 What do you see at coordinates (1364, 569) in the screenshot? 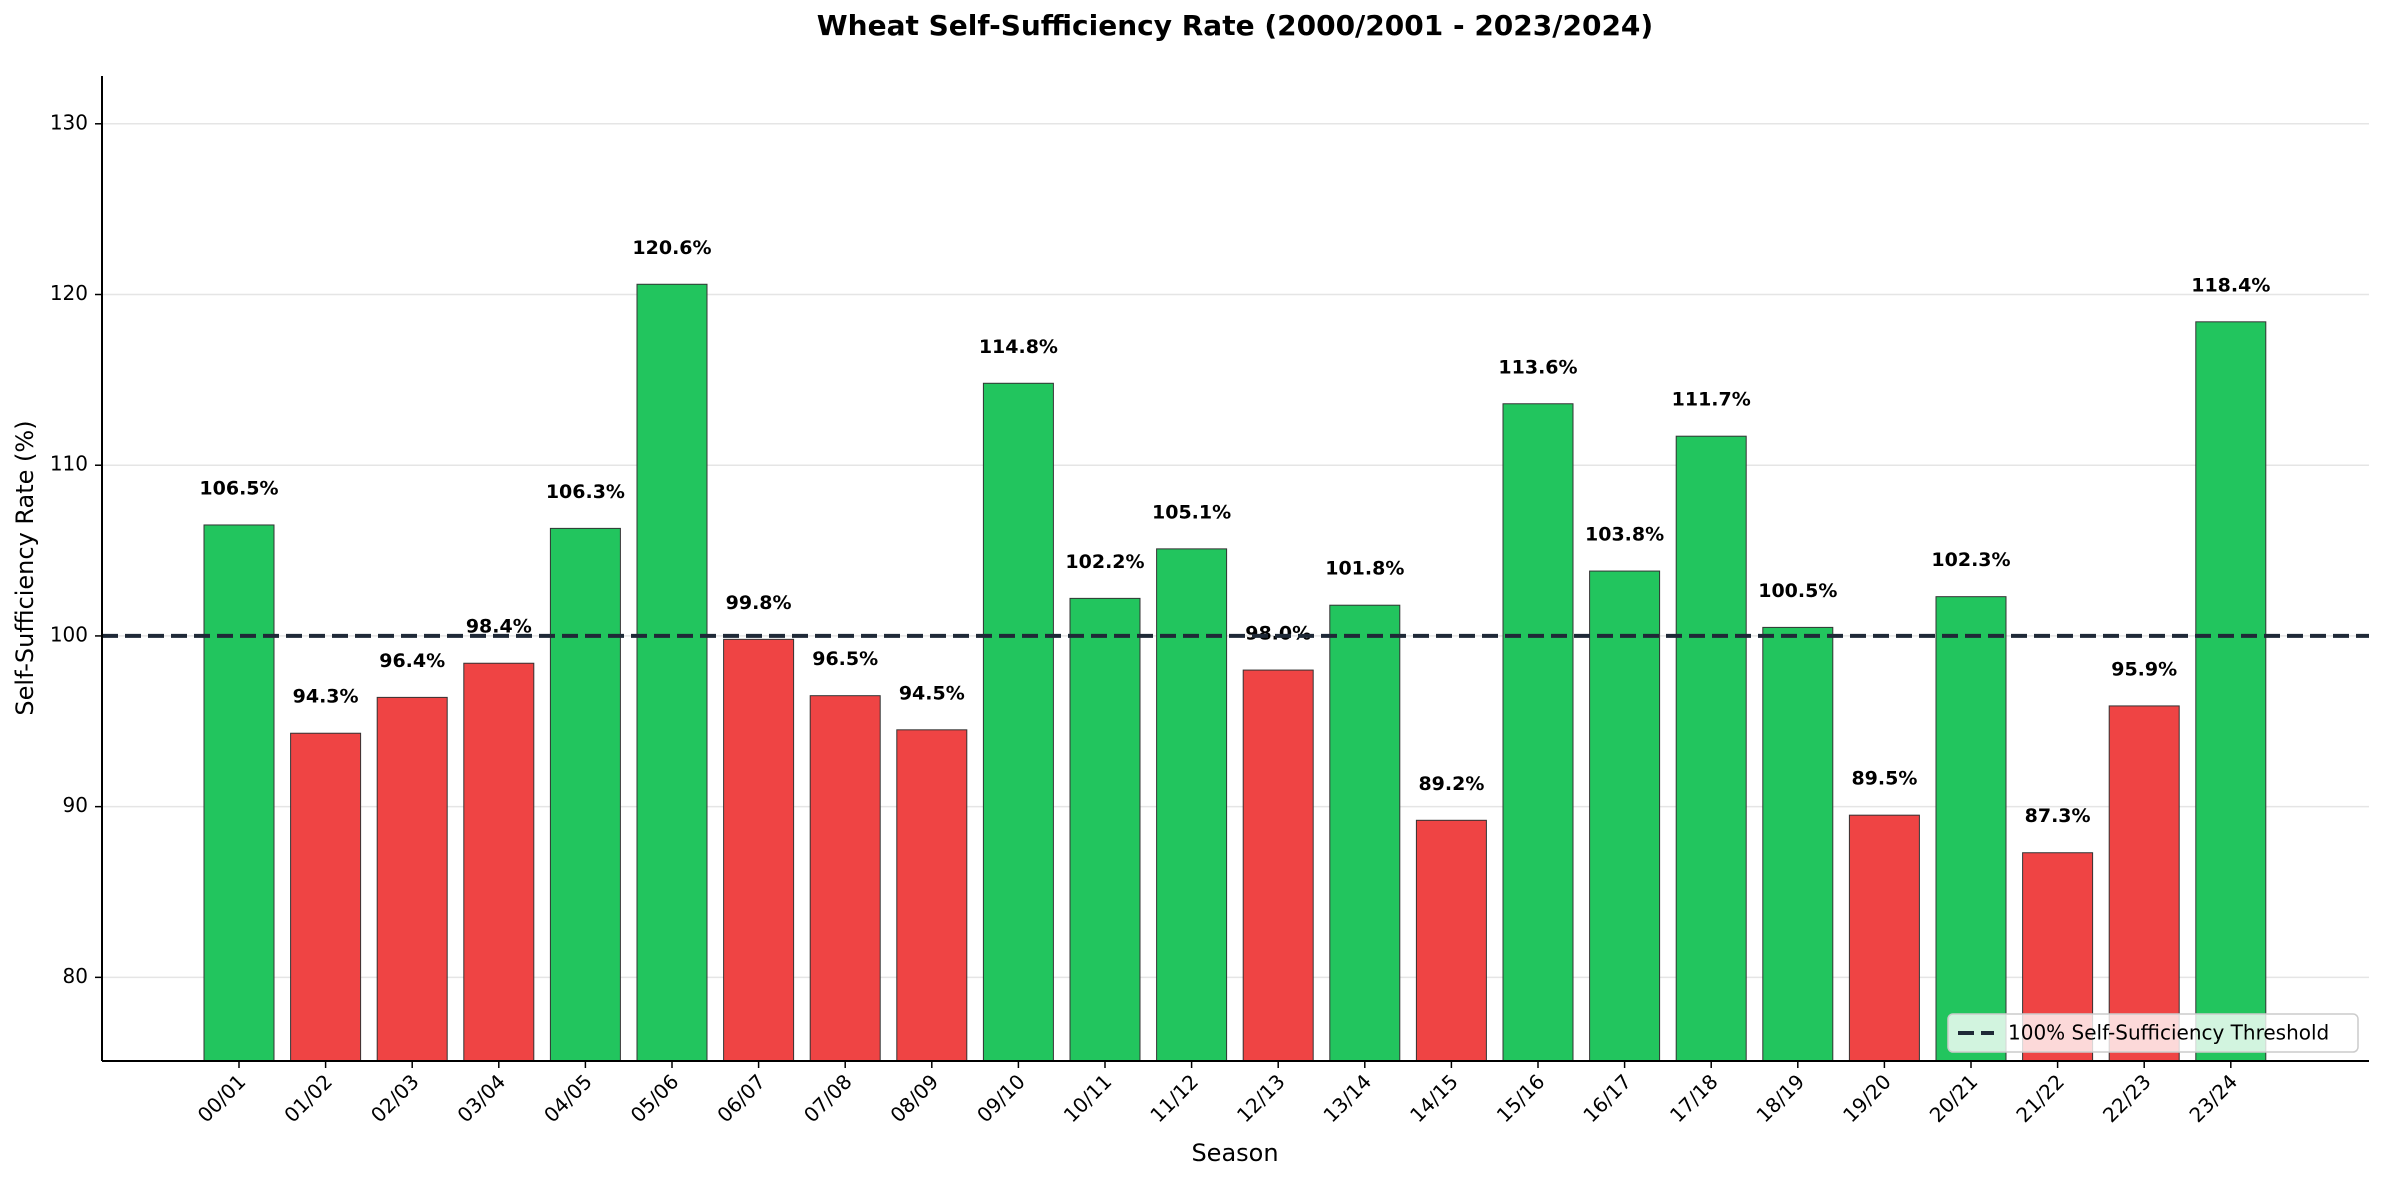
I see `value-label: 101.8%` at bounding box center [1364, 569].